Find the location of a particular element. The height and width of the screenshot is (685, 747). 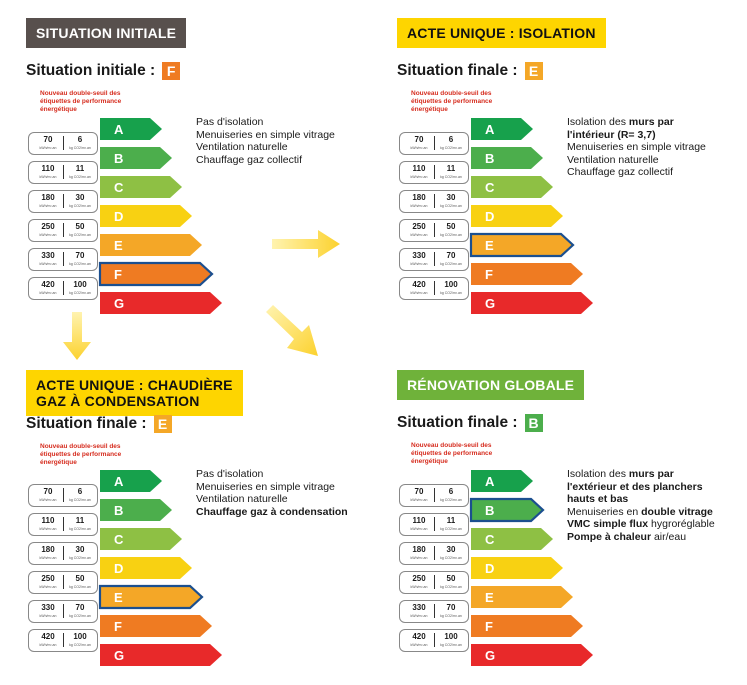

threshold-box: 180 30 kWh/m².an kg CO2/m².an is located at coordinates (434, 201).